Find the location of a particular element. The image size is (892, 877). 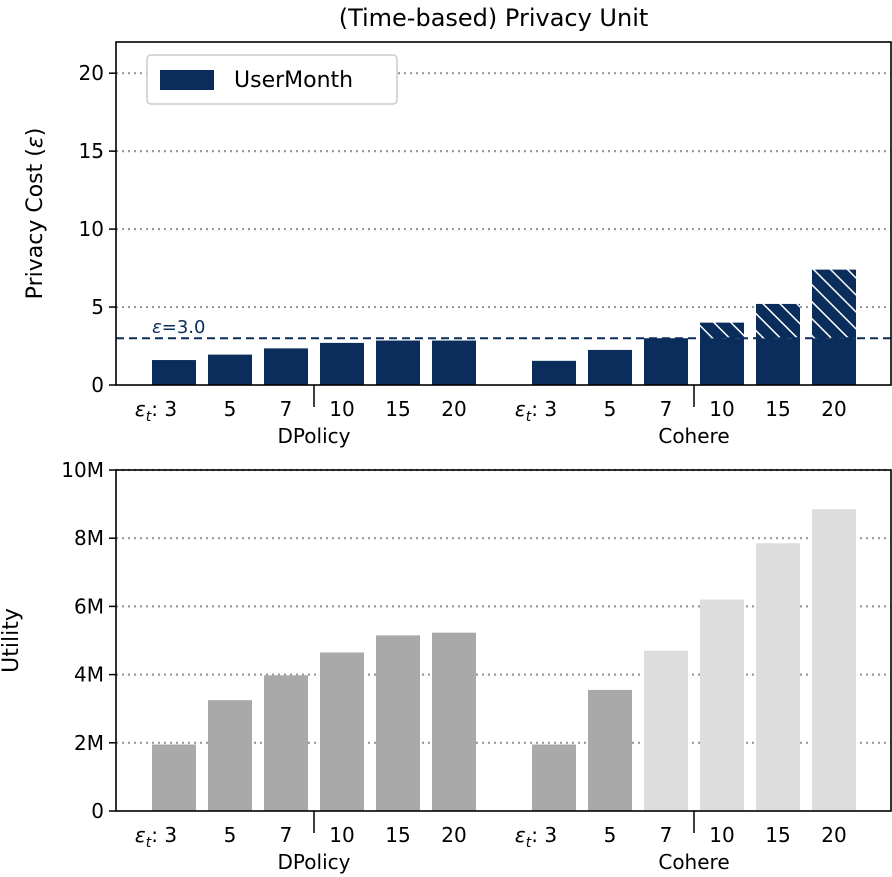

y-tick-label: 5 is located at coordinates (97, 307).